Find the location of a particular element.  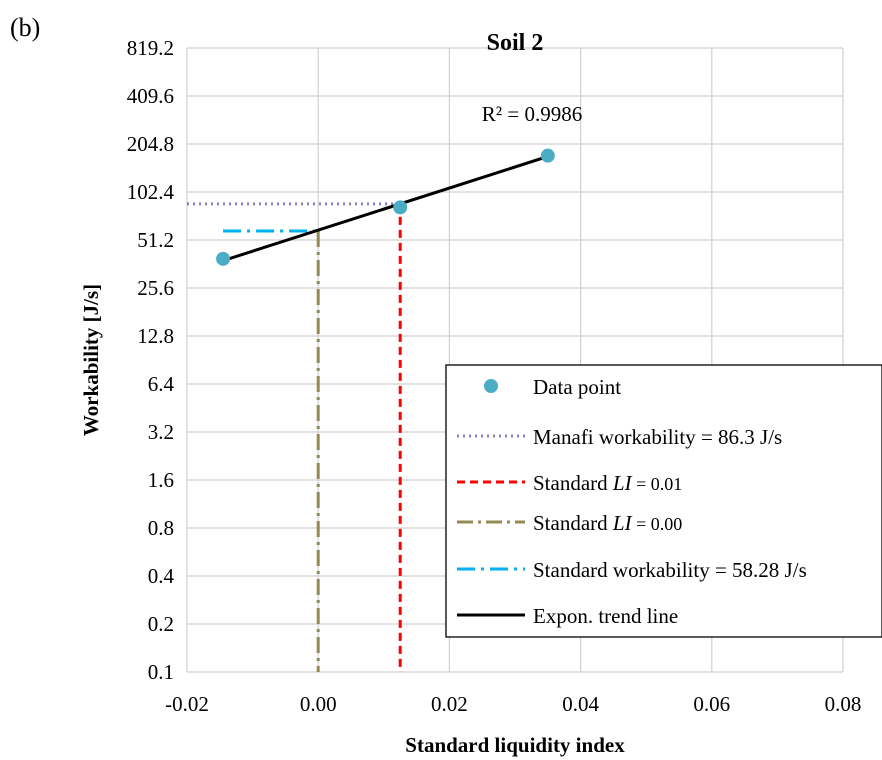

y-axis-title: Workability [J/s] is located at coordinates (91, 360).